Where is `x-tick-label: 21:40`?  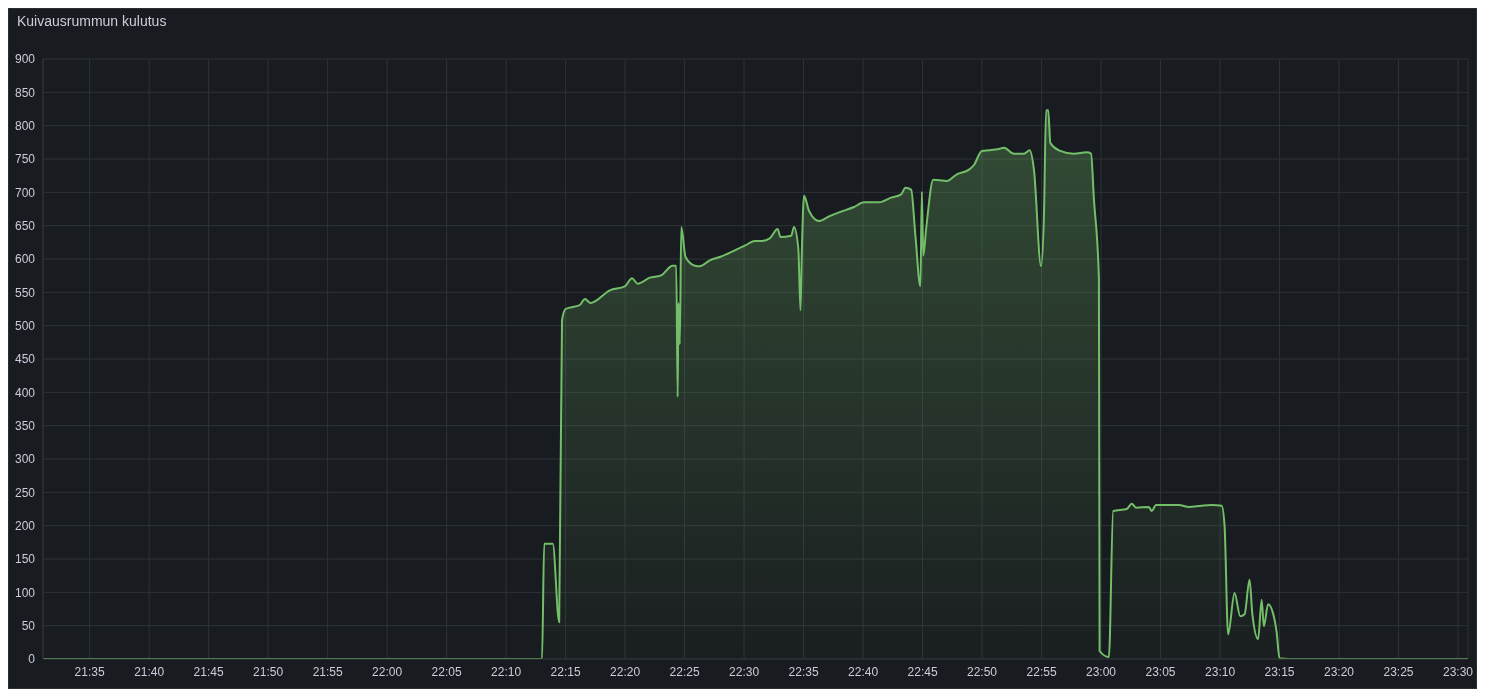
x-tick-label: 21:40 is located at coordinates (149, 671).